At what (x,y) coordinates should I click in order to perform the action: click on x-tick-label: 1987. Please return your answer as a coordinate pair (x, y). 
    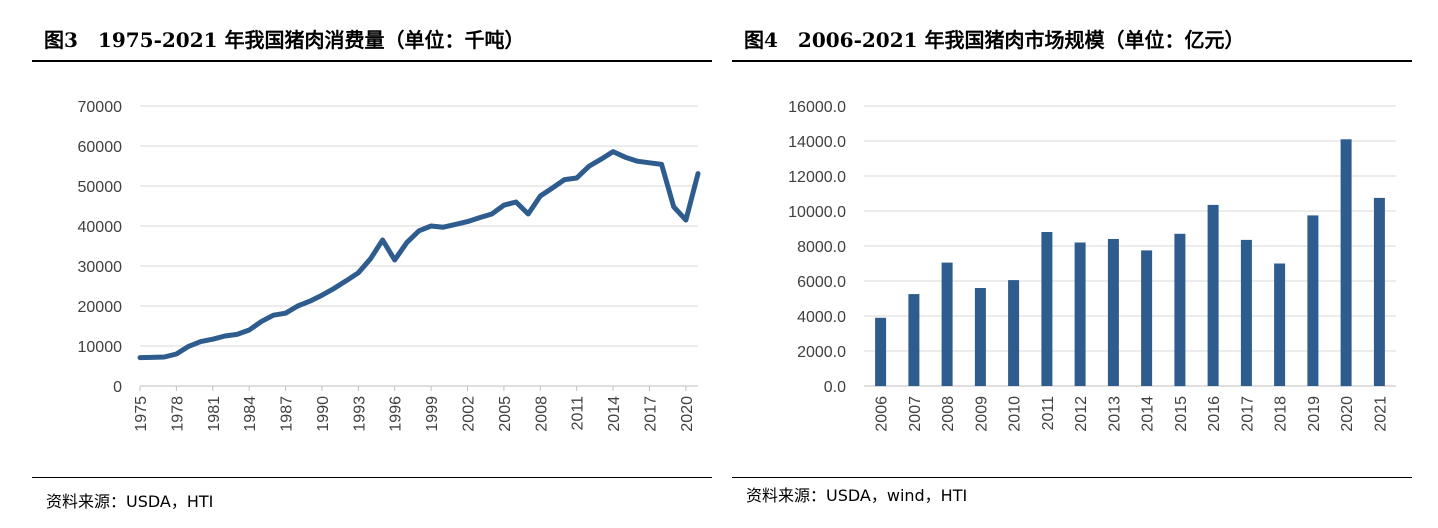
    Looking at the image, I should click on (287, 414).